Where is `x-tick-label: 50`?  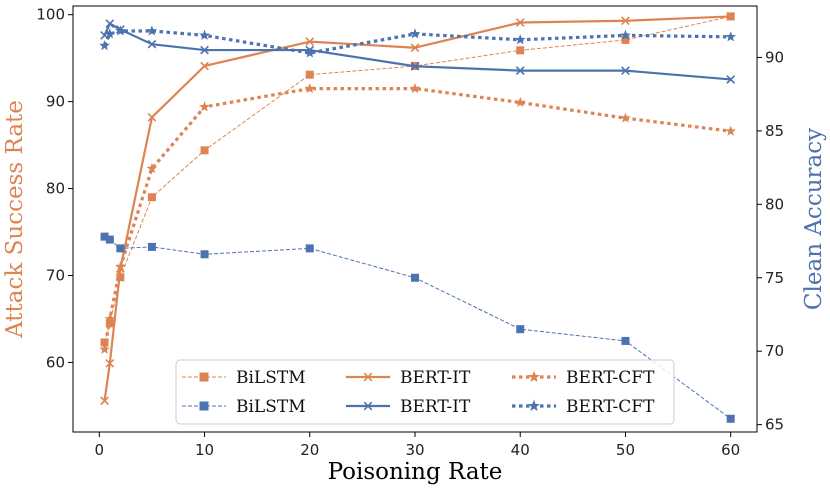
x-tick-label: 50 is located at coordinates (625, 450).